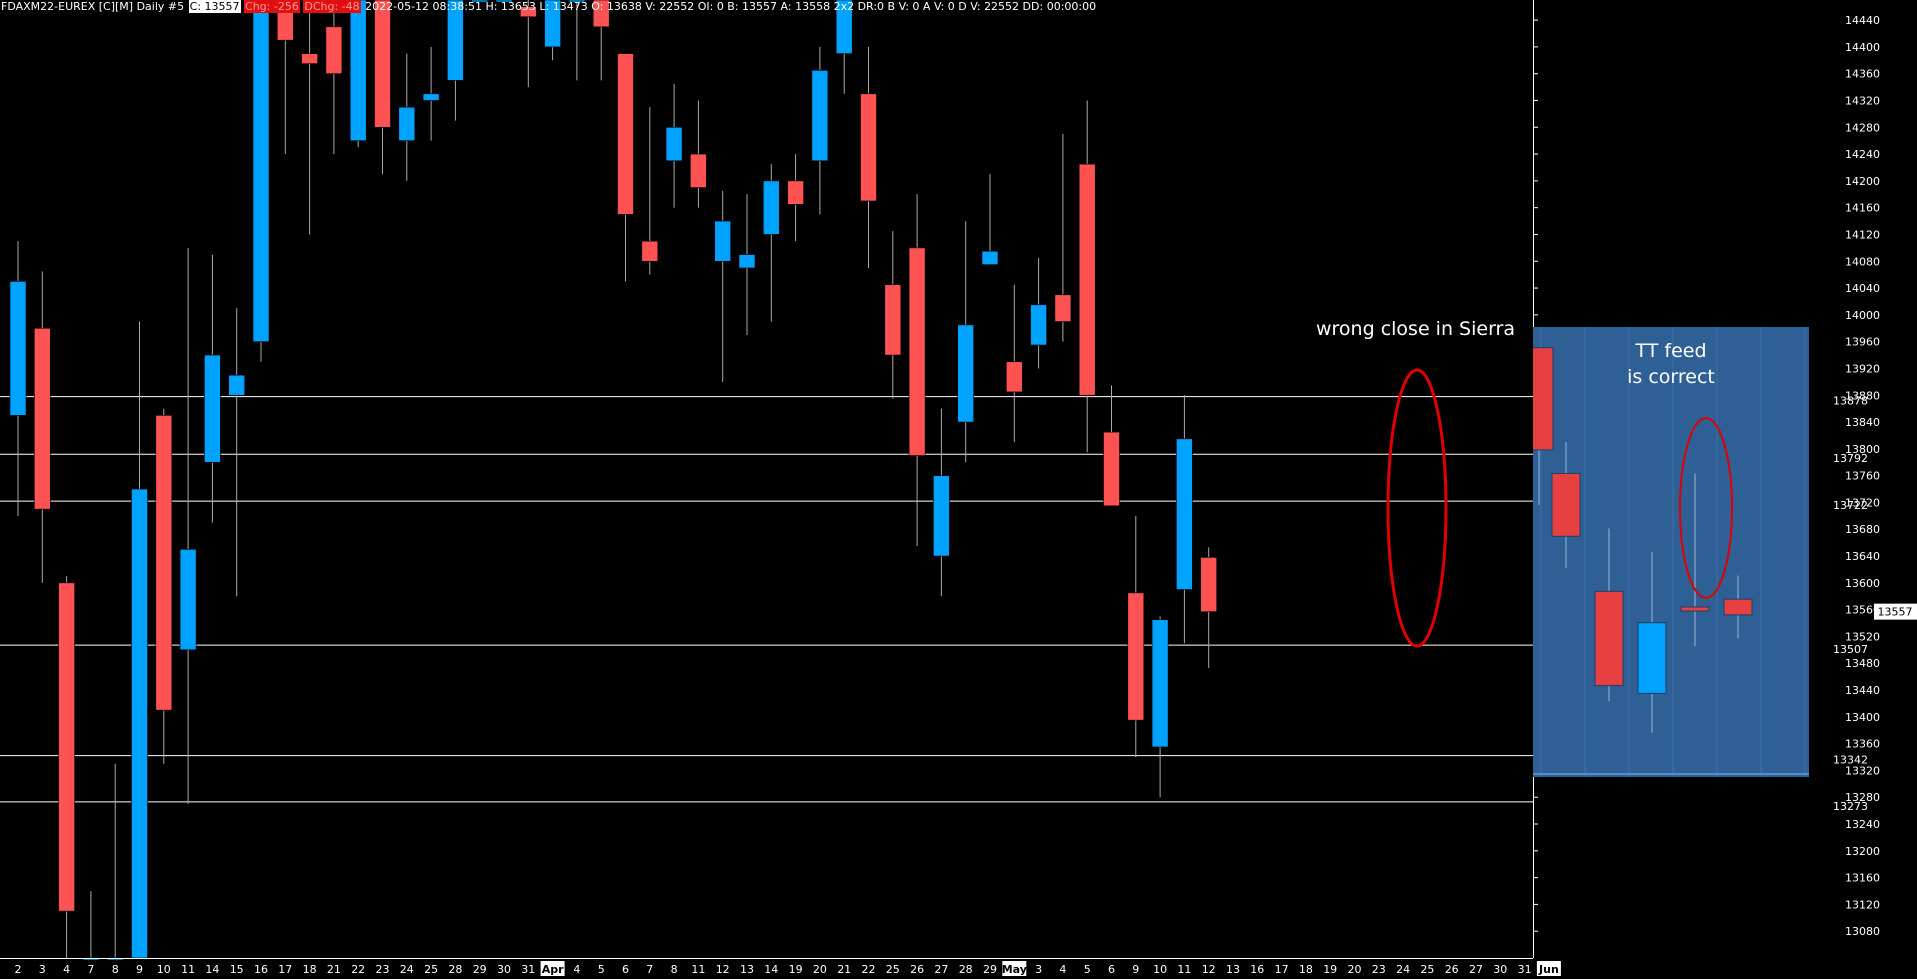 The width and height of the screenshot is (1917, 979). What do you see at coordinates (1862, 395) in the screenshot?
I see `price-tick-label: 13880` at bounding box center [1862, 395].